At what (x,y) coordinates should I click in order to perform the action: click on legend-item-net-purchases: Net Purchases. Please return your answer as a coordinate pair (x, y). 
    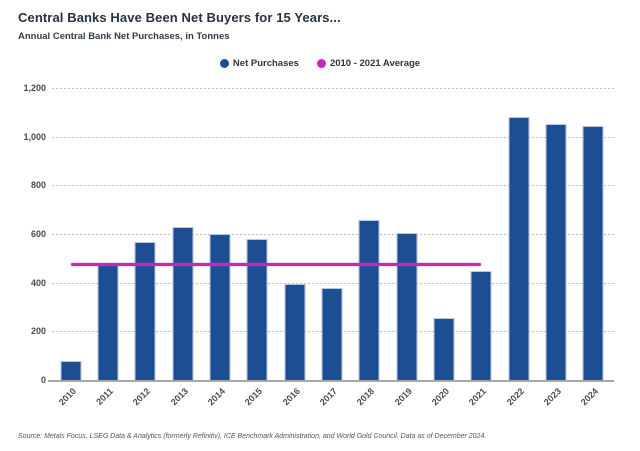
    Looking at the image, I should click on (259, 63).